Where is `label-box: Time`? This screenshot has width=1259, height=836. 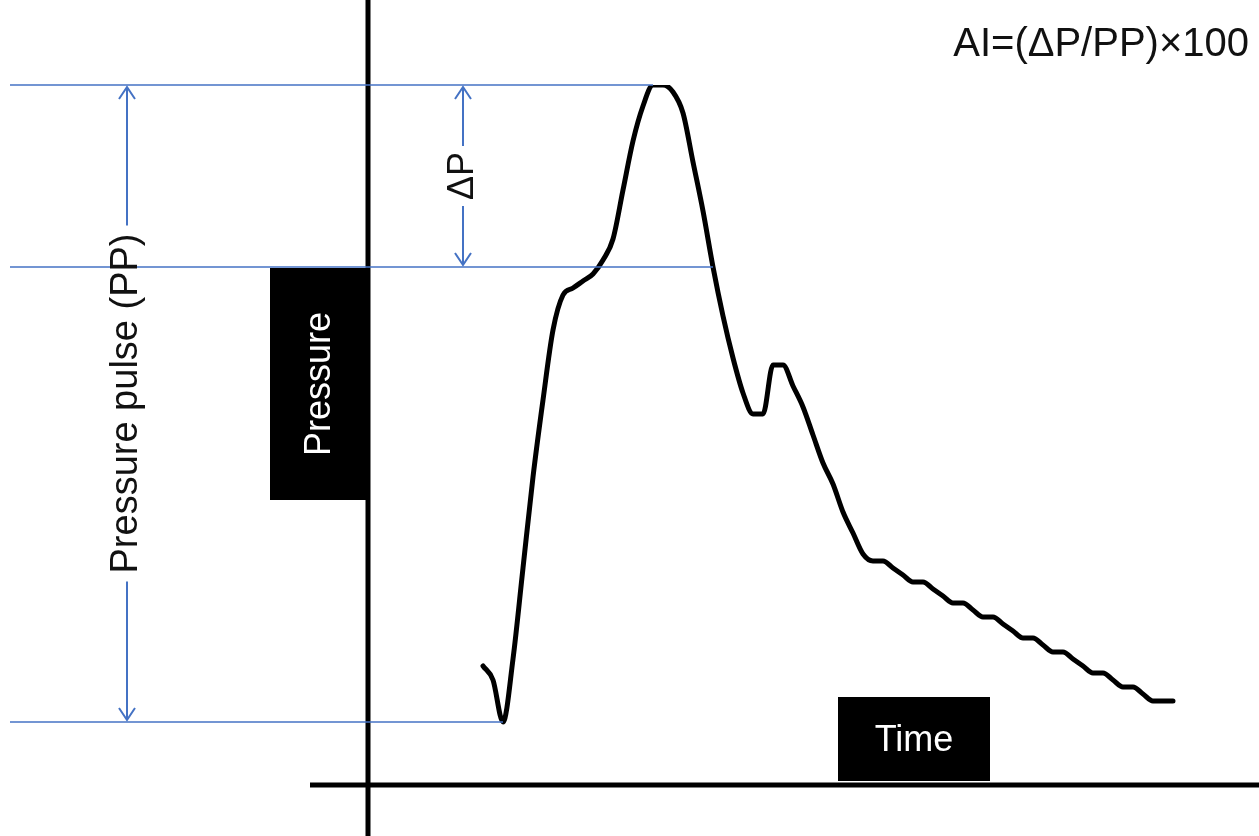 label-box: Time is located at coordinates (914, 739).